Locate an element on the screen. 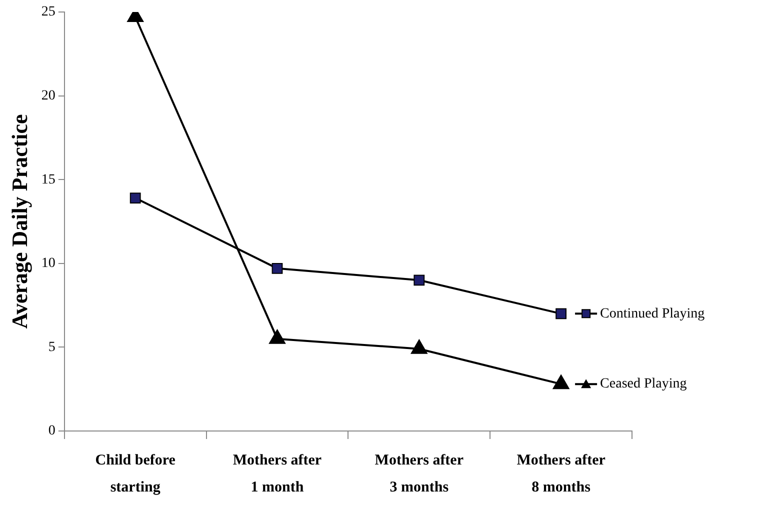  x-tick-label: Child before starting is located at coordinates (135, 474).